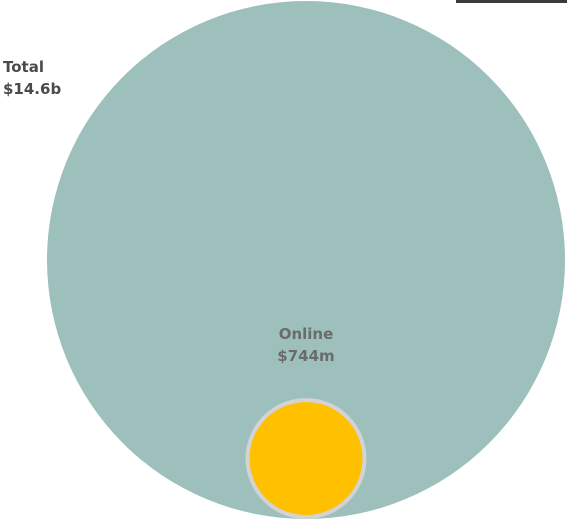 Image resolution: width=567 pixels, height=520 pixels. I want to click on online-circle, so click(306, 459).